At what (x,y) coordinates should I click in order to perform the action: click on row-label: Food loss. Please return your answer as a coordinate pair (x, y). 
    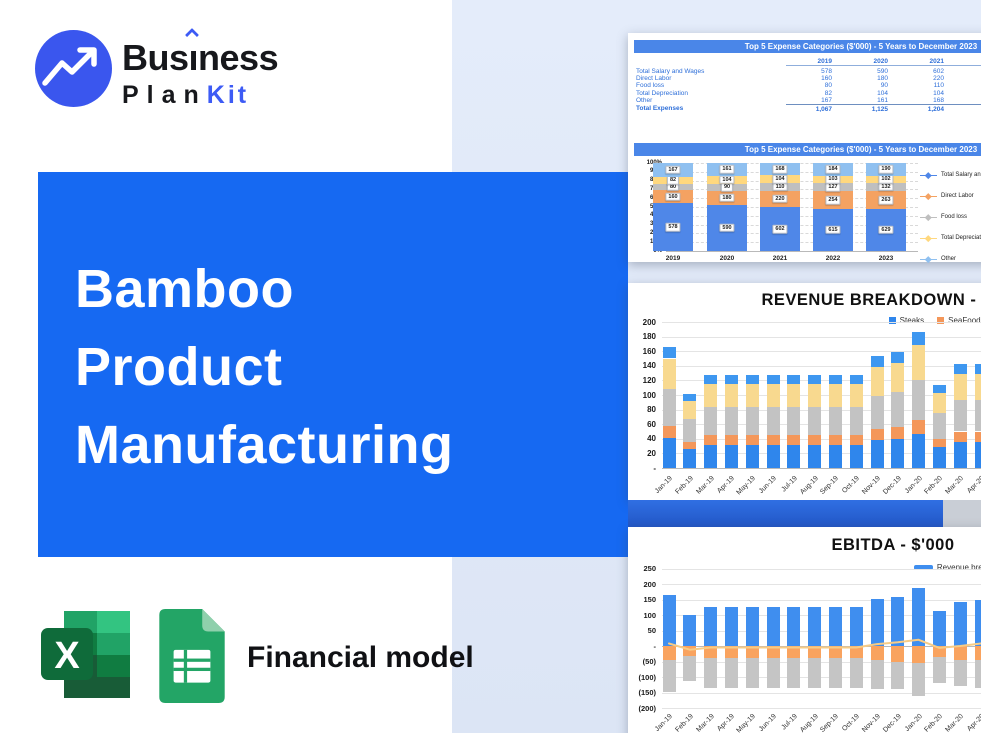
    Looking at the image, I should click on (650, 86).